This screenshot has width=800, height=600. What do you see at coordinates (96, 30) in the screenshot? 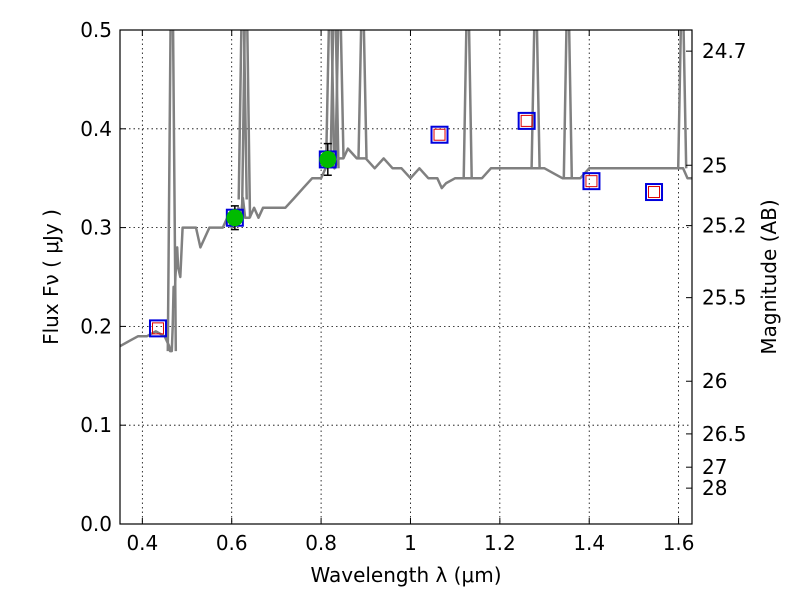
I see `y-tick-label: 0.5` at bounding box center [96, 30].